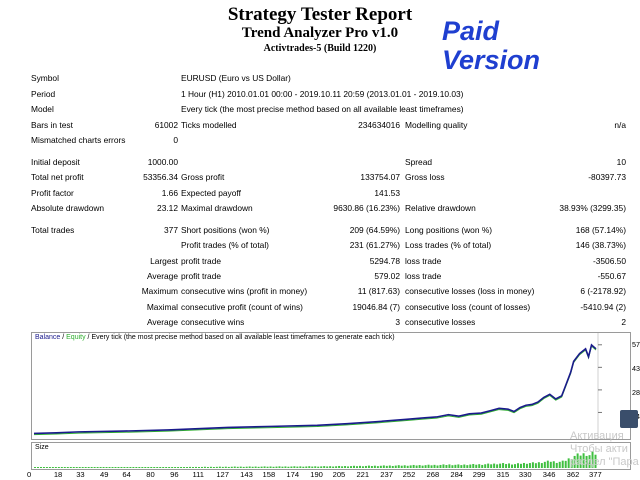 Image resolution: width=640 pixels, height=480 pixels. Describe the element at coordinates (470, 291) in the screenshot. I see `max-losses-label: consecutive losses (loss in money)` at that location.